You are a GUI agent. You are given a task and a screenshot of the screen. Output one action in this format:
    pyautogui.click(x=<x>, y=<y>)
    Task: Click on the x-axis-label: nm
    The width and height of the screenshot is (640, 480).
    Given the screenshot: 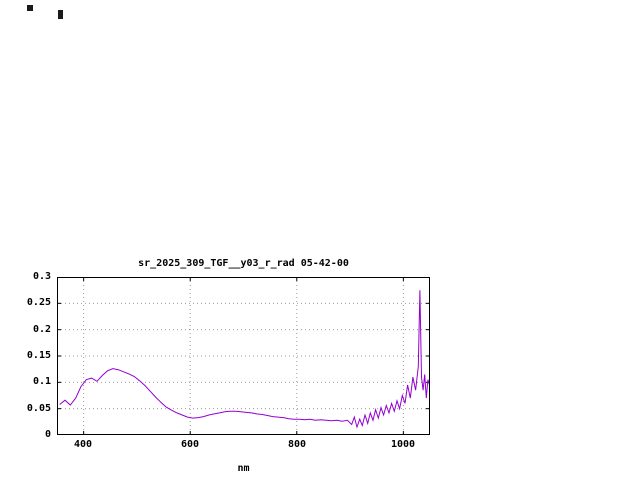 What is the action you would take?
    pyautogui.click(x=243, y=468)
    